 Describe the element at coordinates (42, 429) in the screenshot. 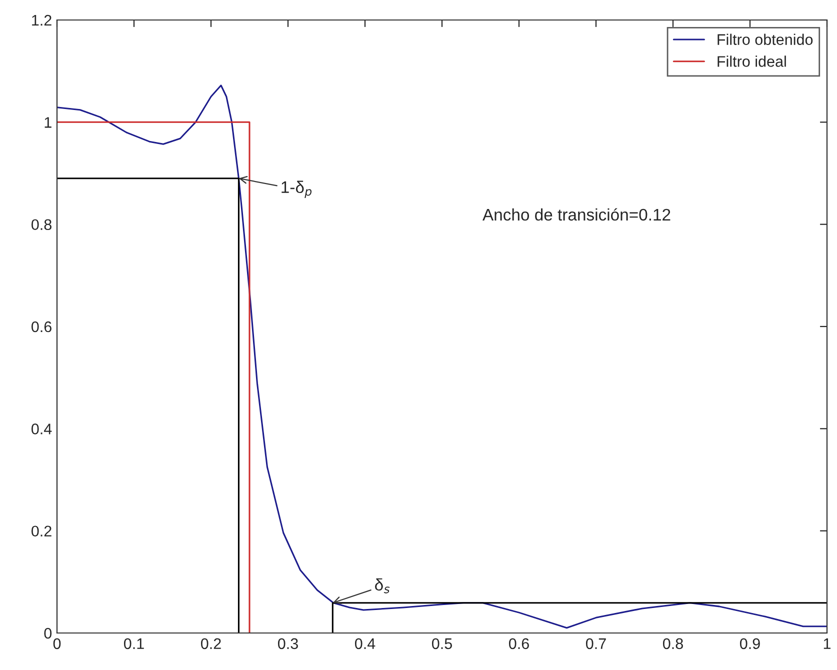

I see `y-tick-label: 0.4` at that location.